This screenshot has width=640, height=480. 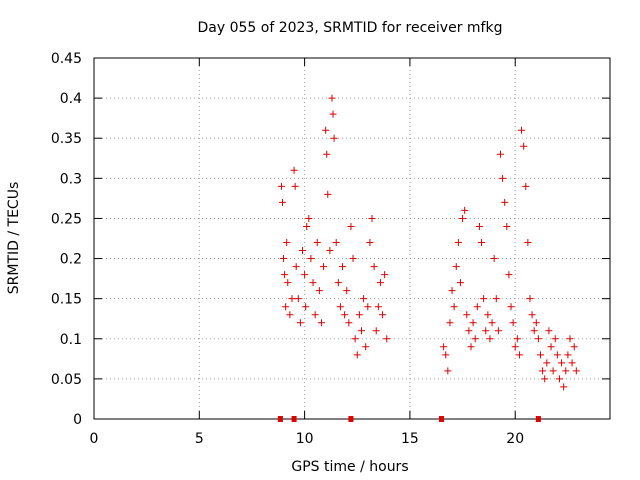 I want to click on y-tick-label: 0.45, so click(x=66, y=59).